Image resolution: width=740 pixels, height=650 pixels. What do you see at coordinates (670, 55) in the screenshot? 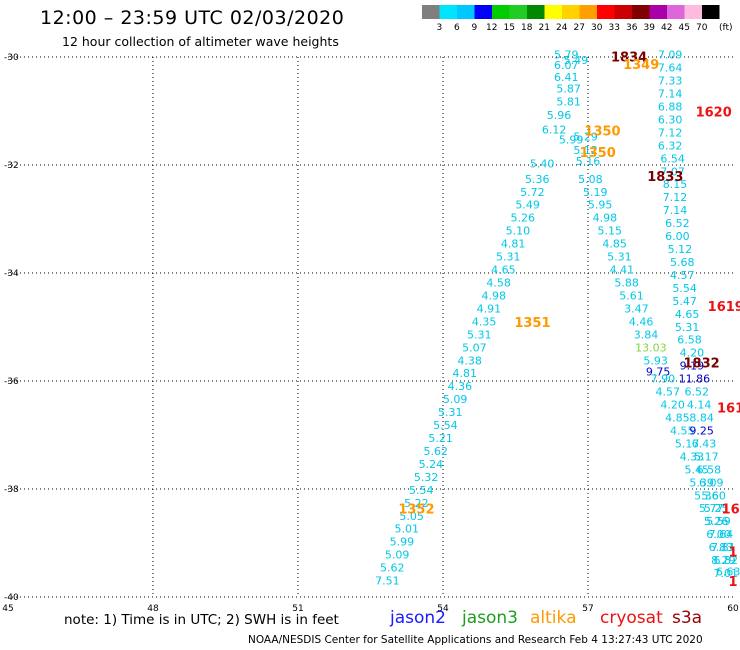
I see `wave-height-point: 7.09` at bounding box center [670, 55].